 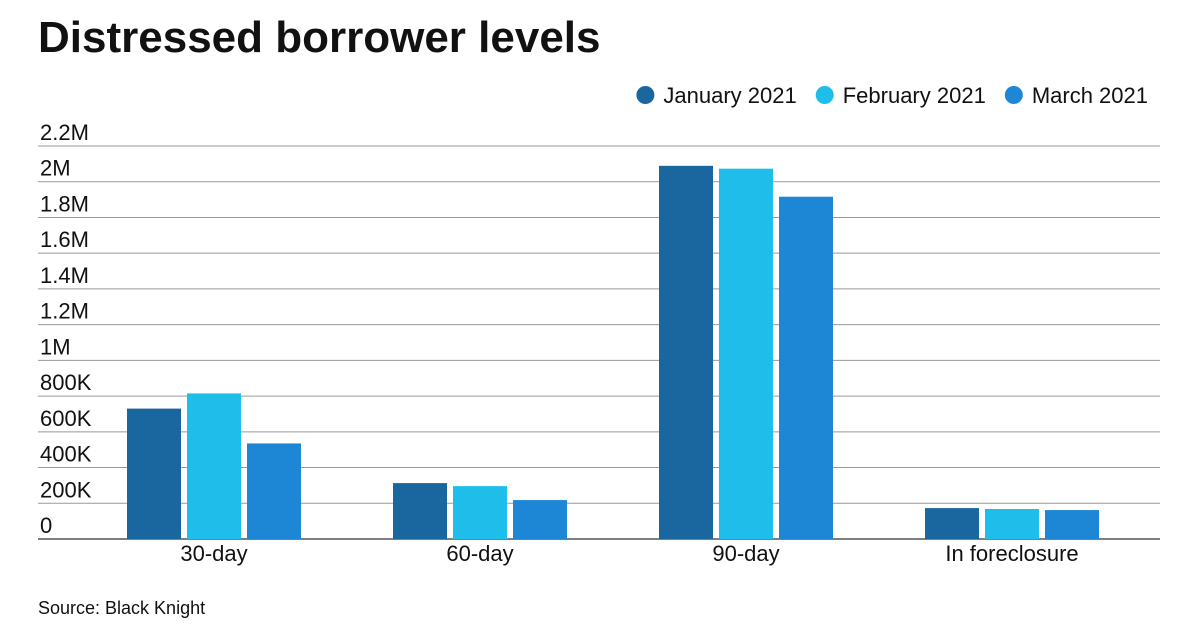 What do you see at coordinates (46, 525) in the screenshot?
I see `y-tick-label: 0` at bounding box center [46, 525].